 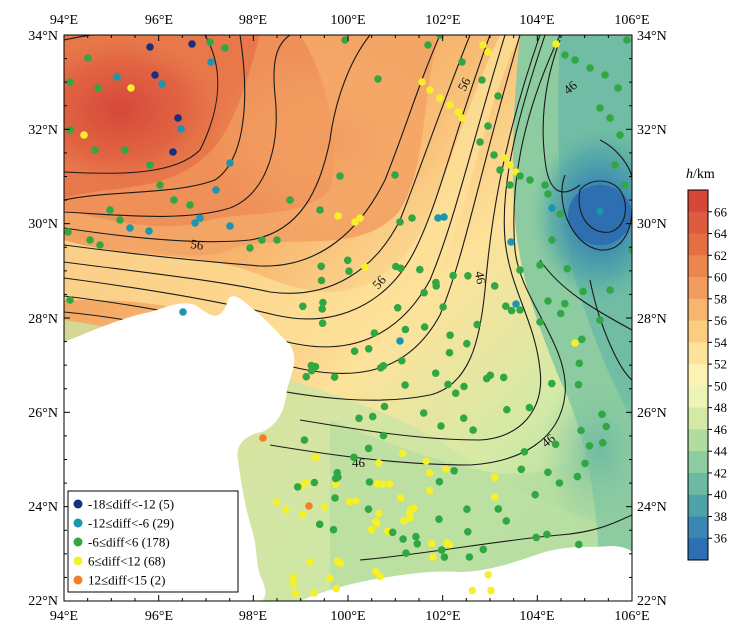 I want to click on y-tick-label: 22°N, so click(x=652, y=601).